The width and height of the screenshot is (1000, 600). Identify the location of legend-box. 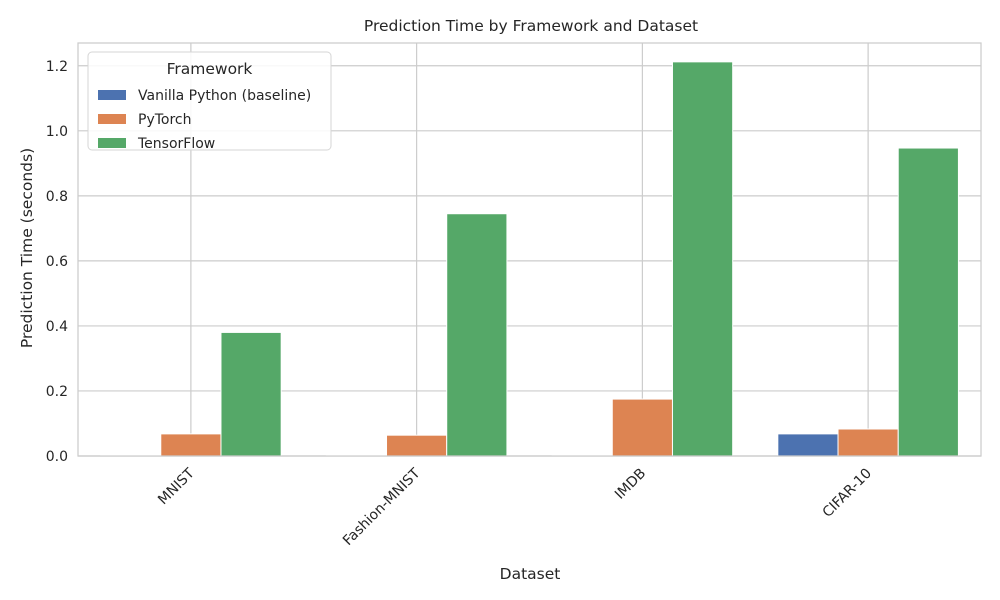
(209, 101).